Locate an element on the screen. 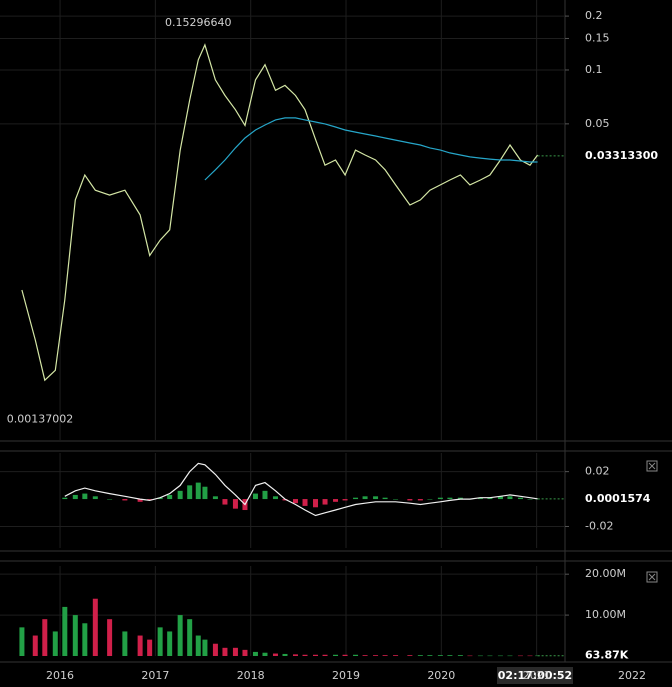 This screenshot has width=672, height=687. y-tick-label: 0.1 is located at coordinates (594, 69).